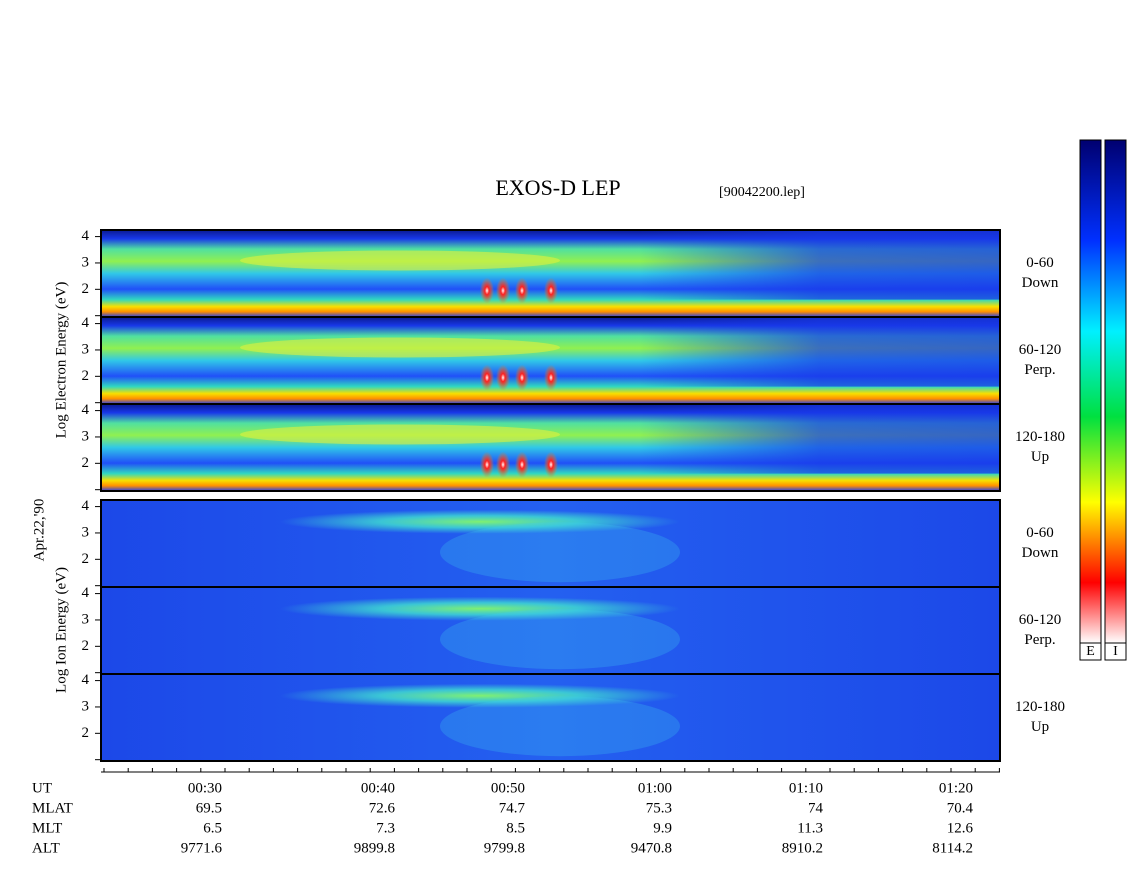 This screenshot has width=1130, height=875. Describe the element at coordinates (655, 788) in the screenshot. I see `x-tick-label: 01:00` at that location.